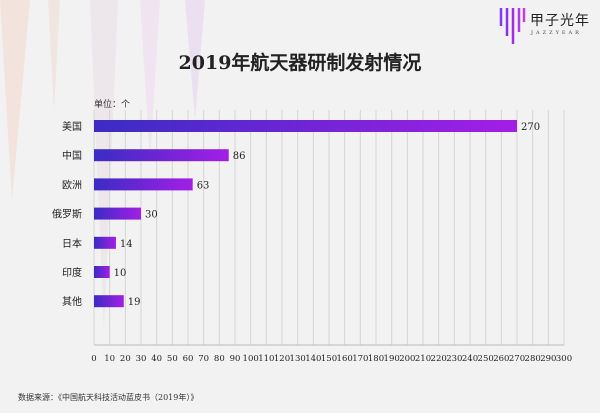  I want to click on x-tick-label: 210, so click(423, 359).